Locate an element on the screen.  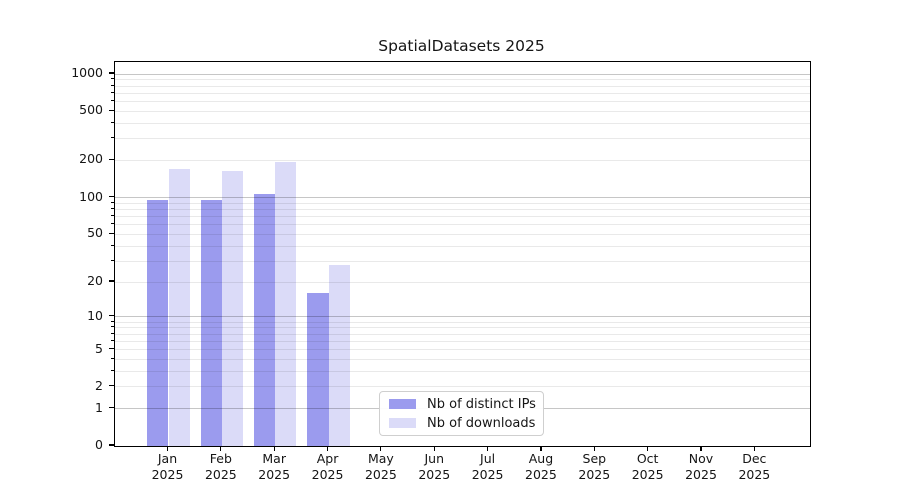
legend-swatch-downloads is located at coordinates (402, 423).